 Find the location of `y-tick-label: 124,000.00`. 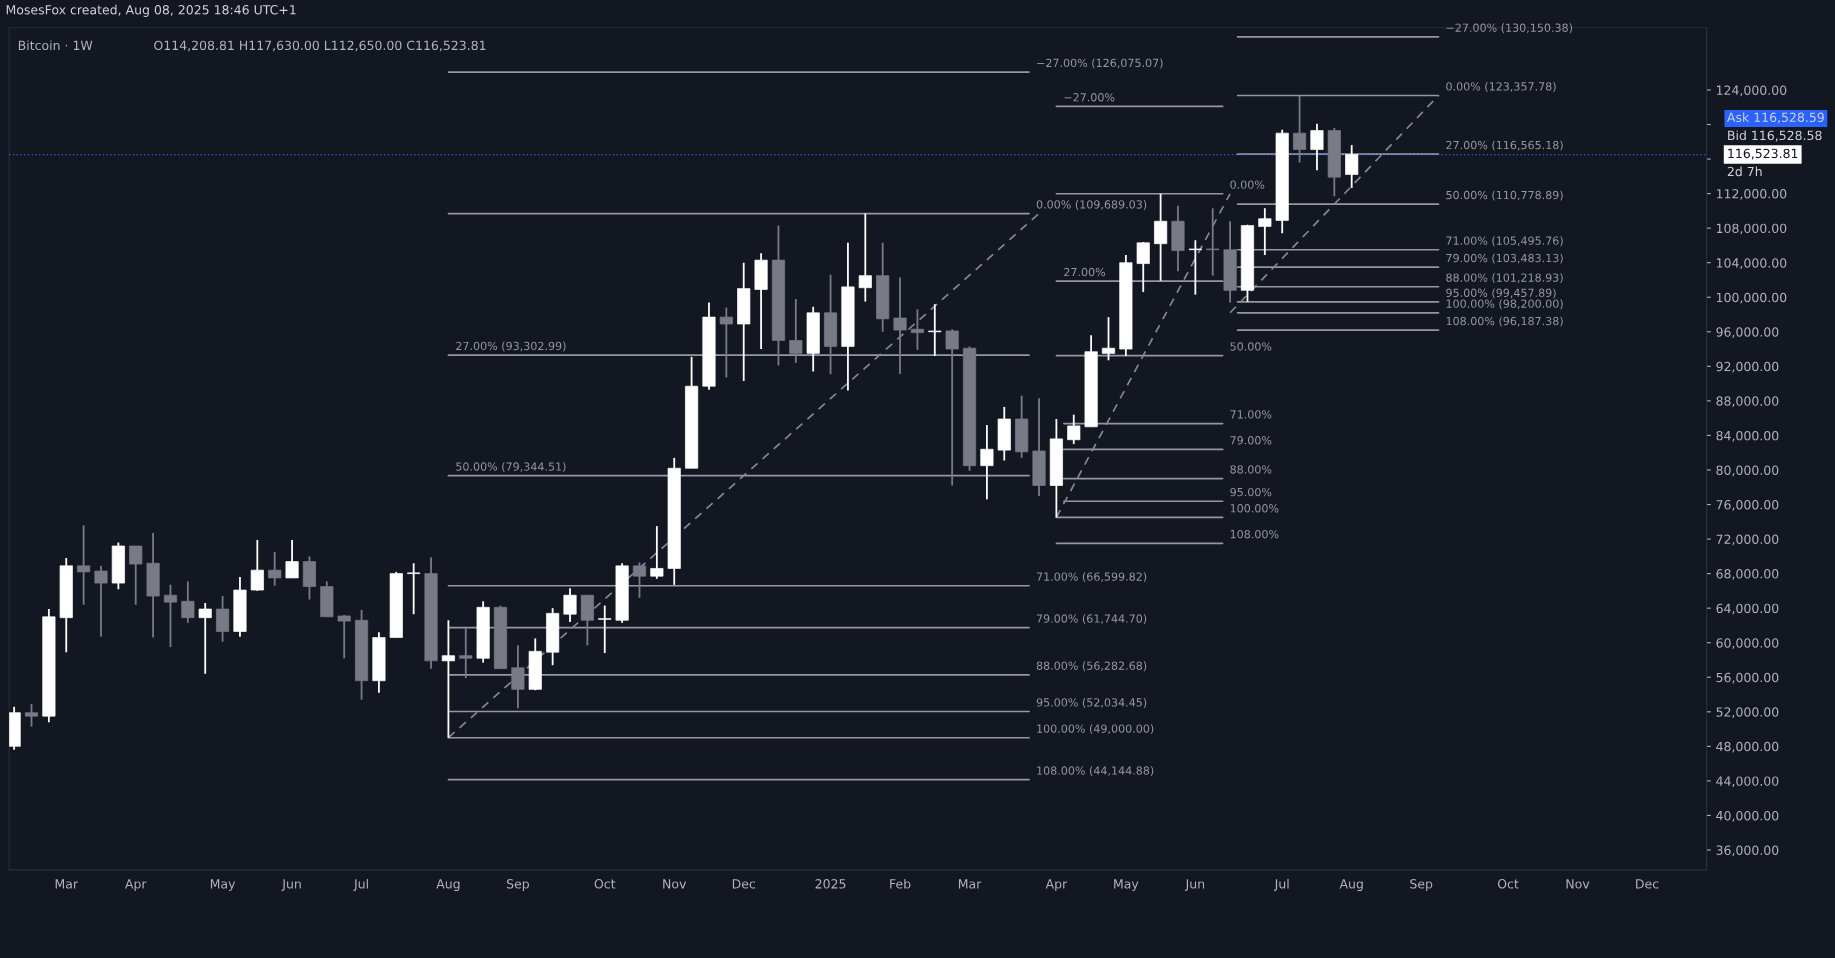

y-tick-label: 124,000.00 is located at coordinates (1751, 91).